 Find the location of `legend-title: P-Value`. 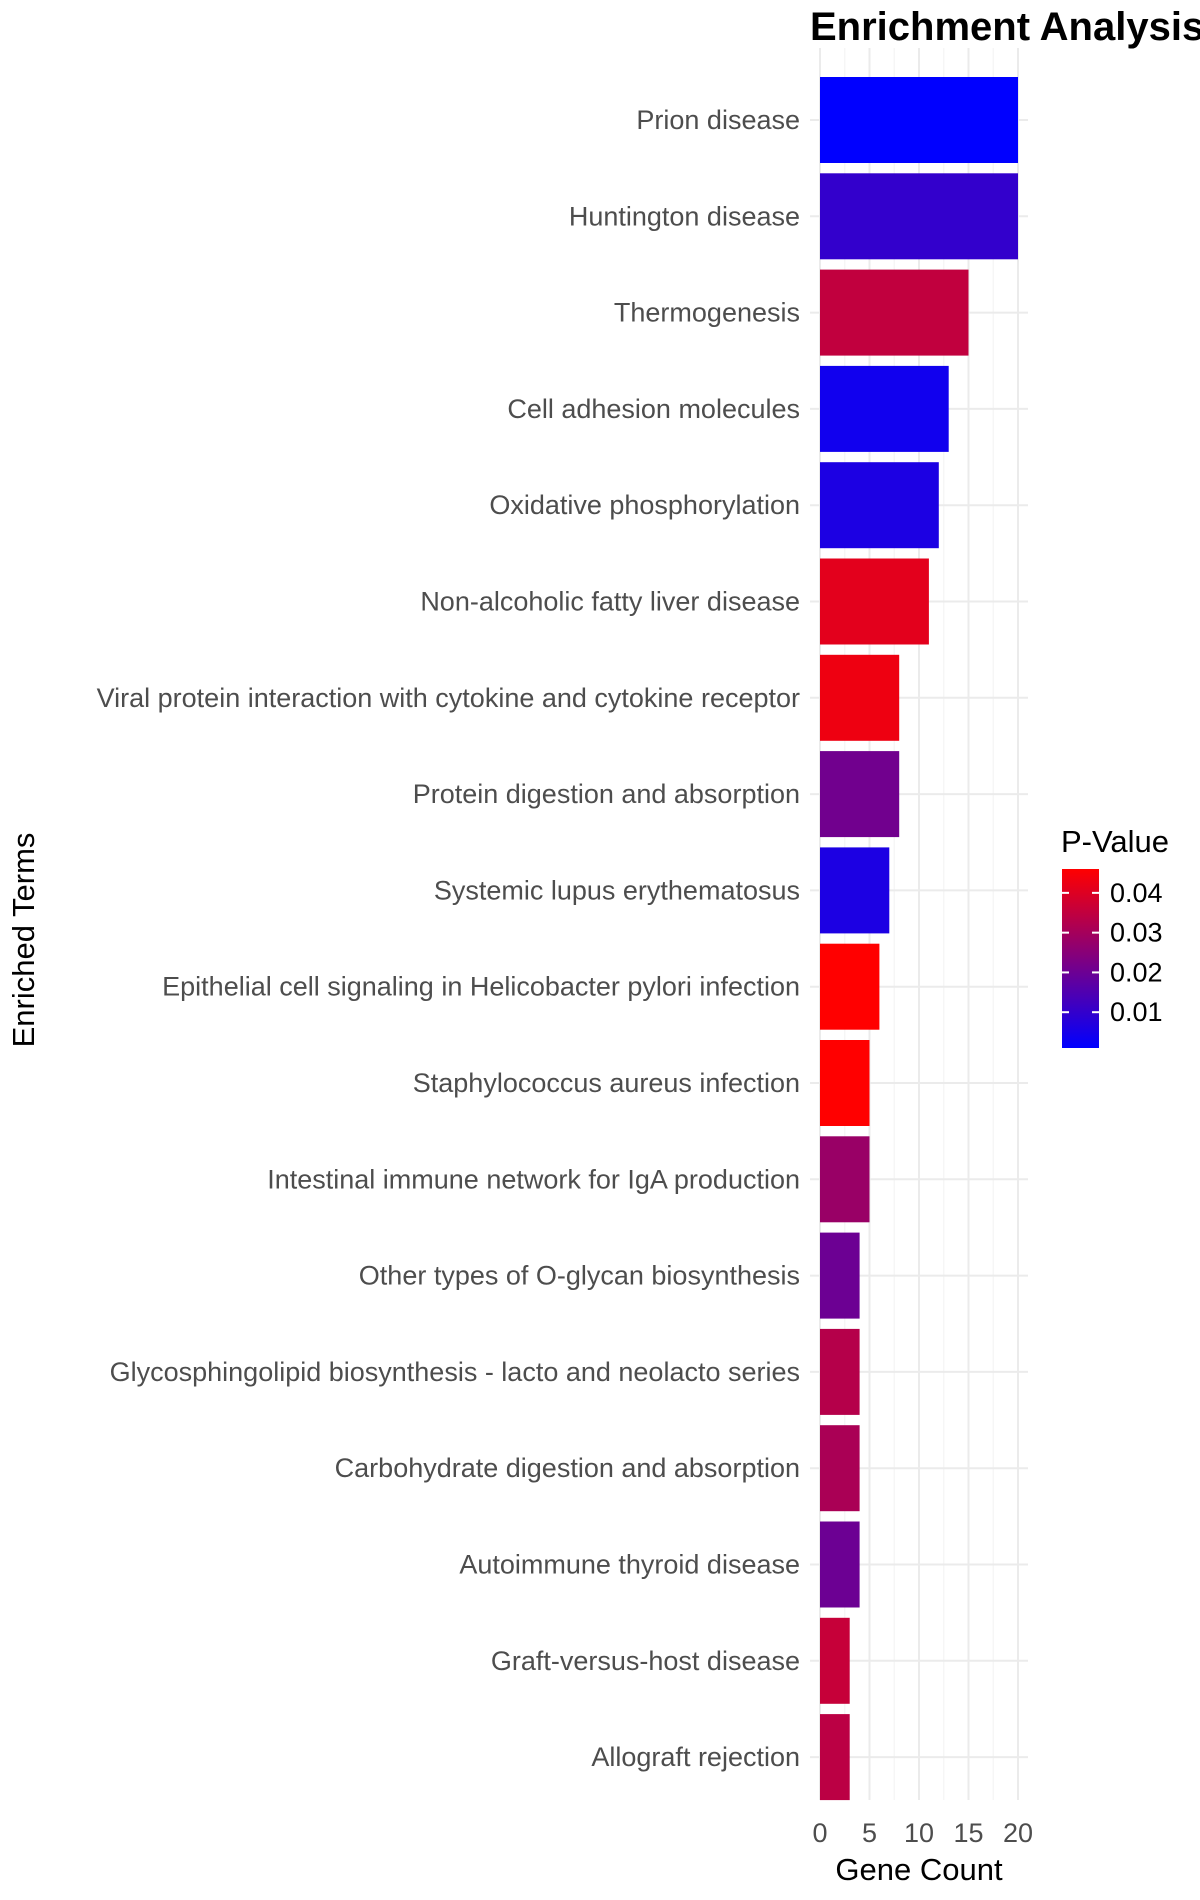

legend-title: P-Value is located at coordinates (1115, 841).